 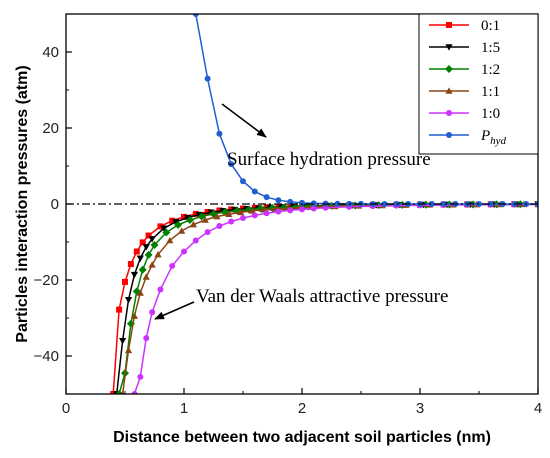 What do you see at coordinates (50, 52) in the screenshot?
I see `y-tick-label: 40` at bounding box center [50, 52].